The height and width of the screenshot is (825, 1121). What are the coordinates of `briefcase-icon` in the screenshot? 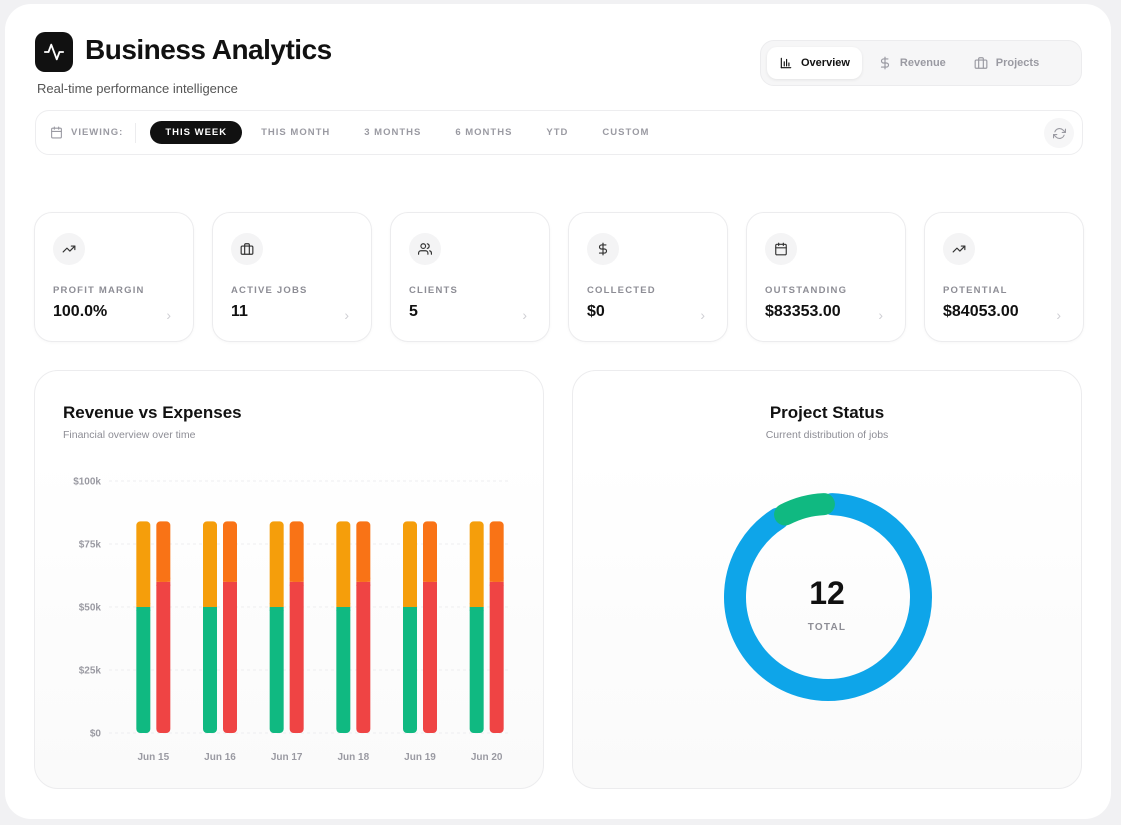 It's located at (981, 63).